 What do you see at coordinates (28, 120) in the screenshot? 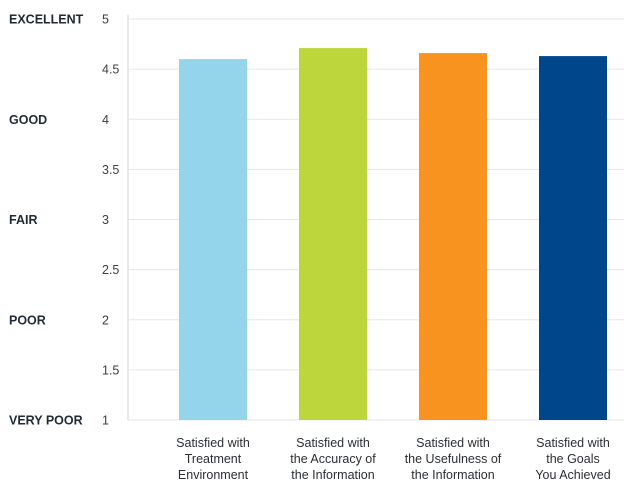
I see `rating-label: GOOD` at bounding box center [28, 120].